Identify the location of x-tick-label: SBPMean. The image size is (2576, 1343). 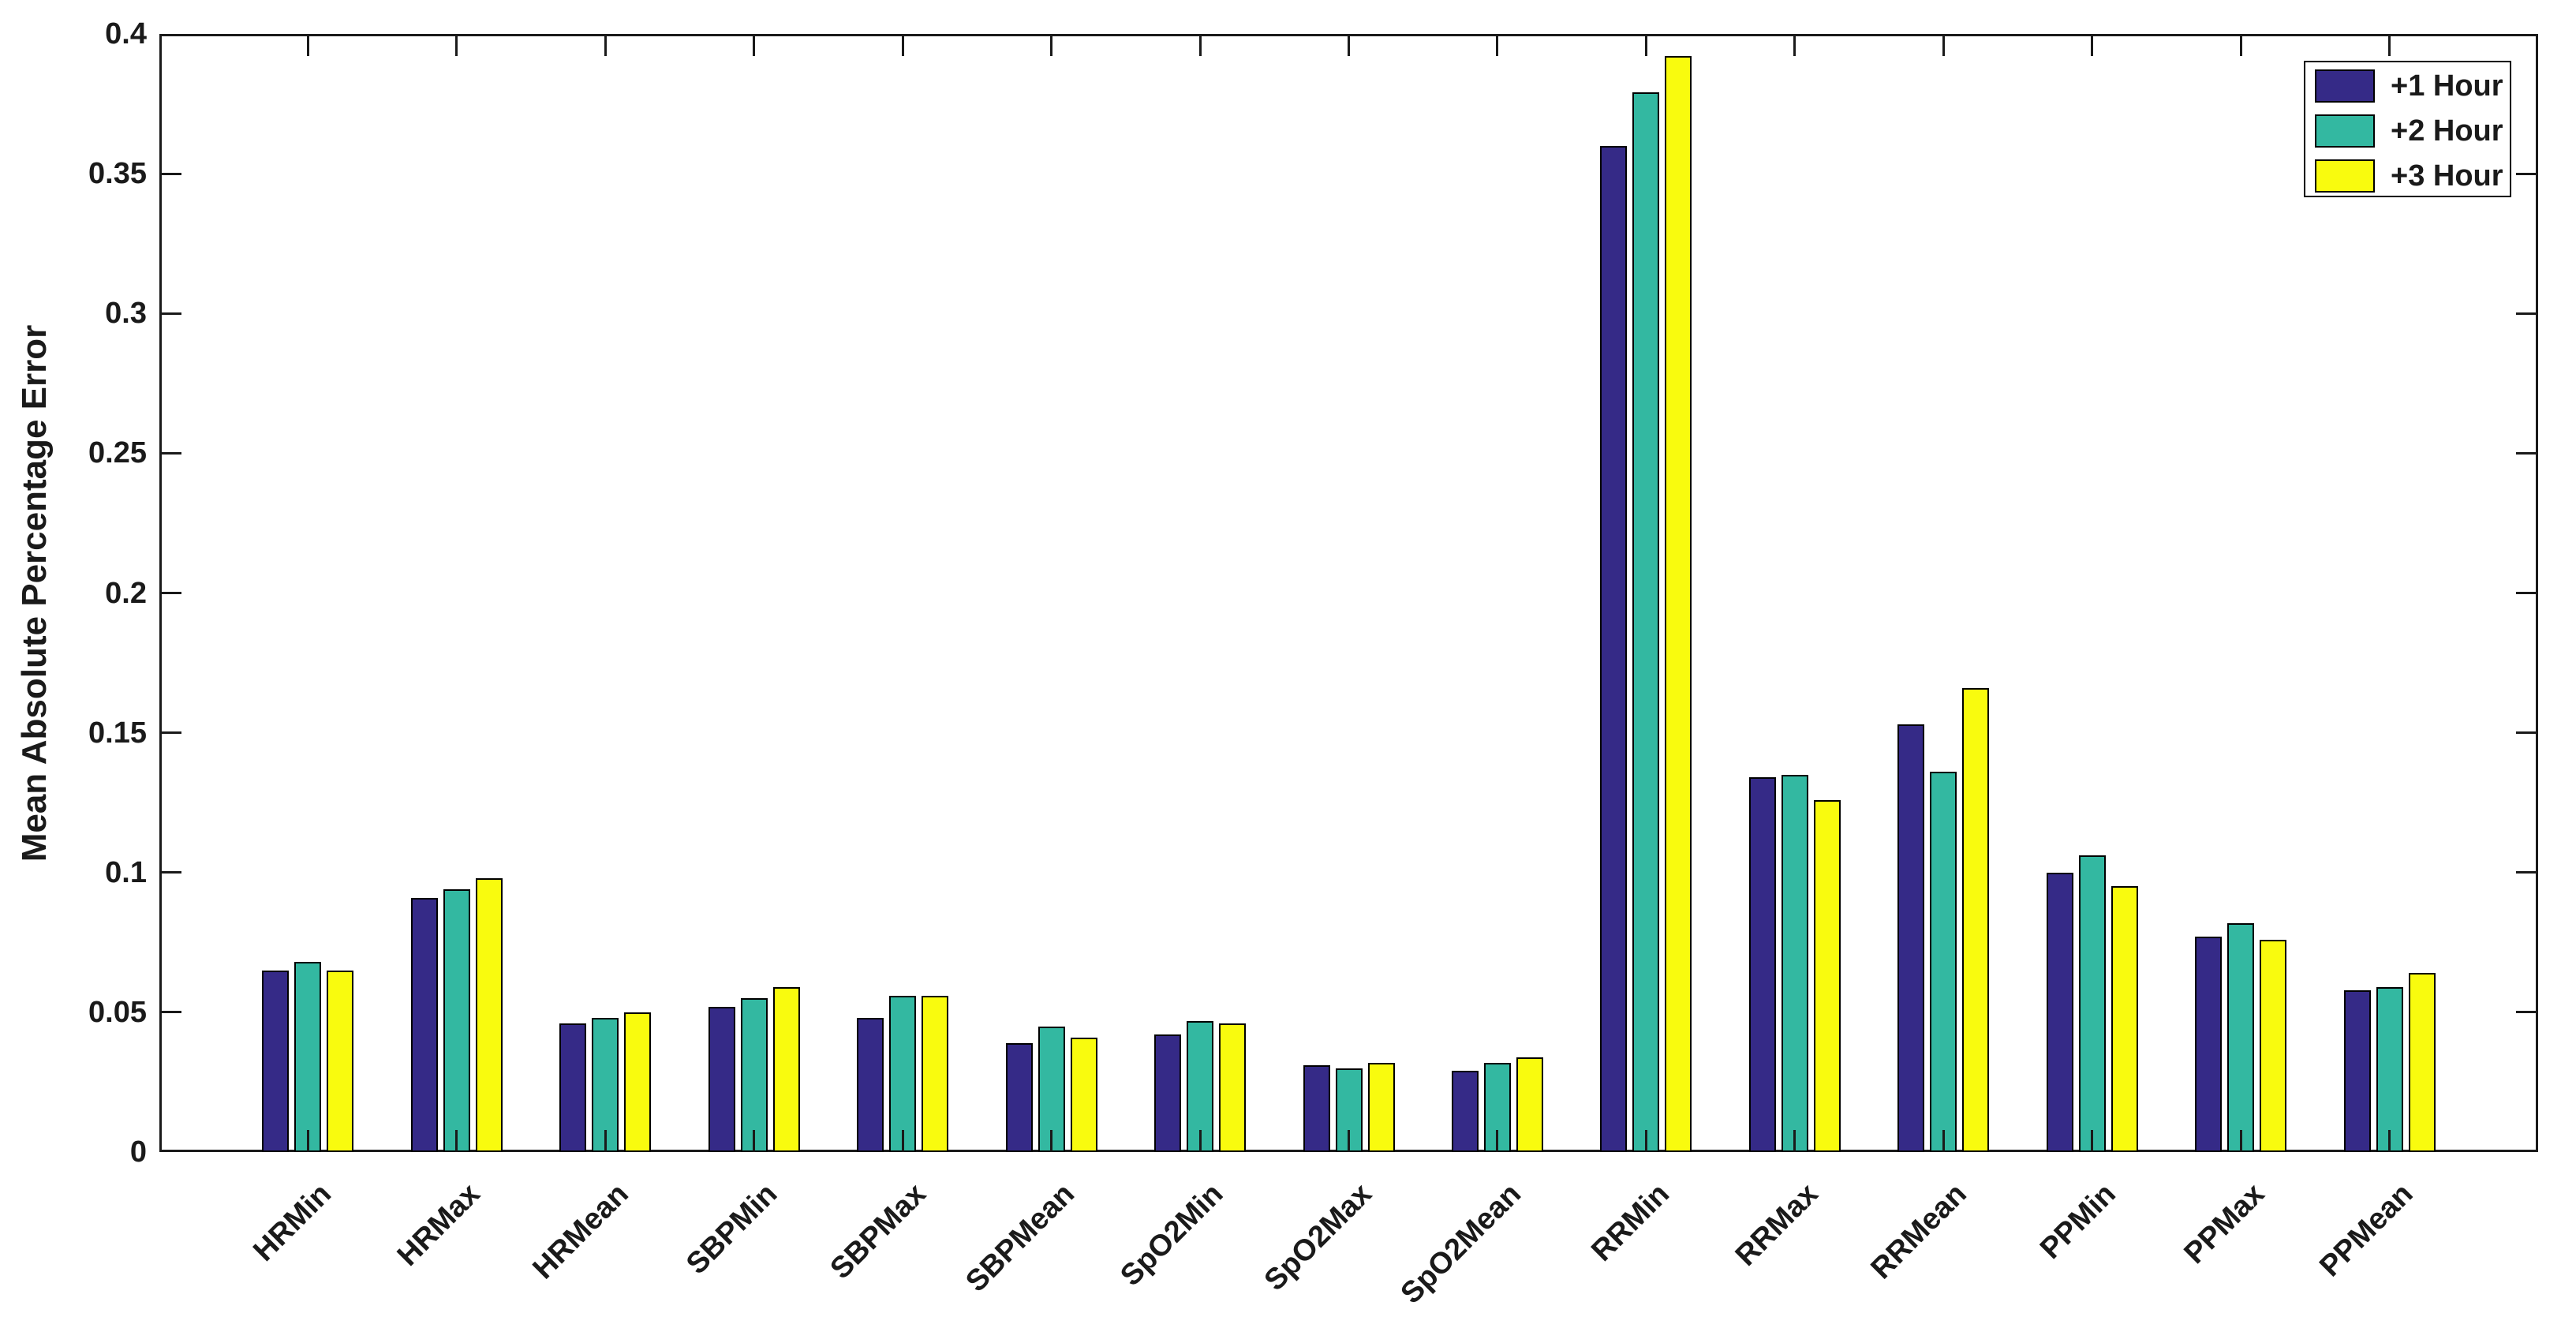
(1020, 1238).